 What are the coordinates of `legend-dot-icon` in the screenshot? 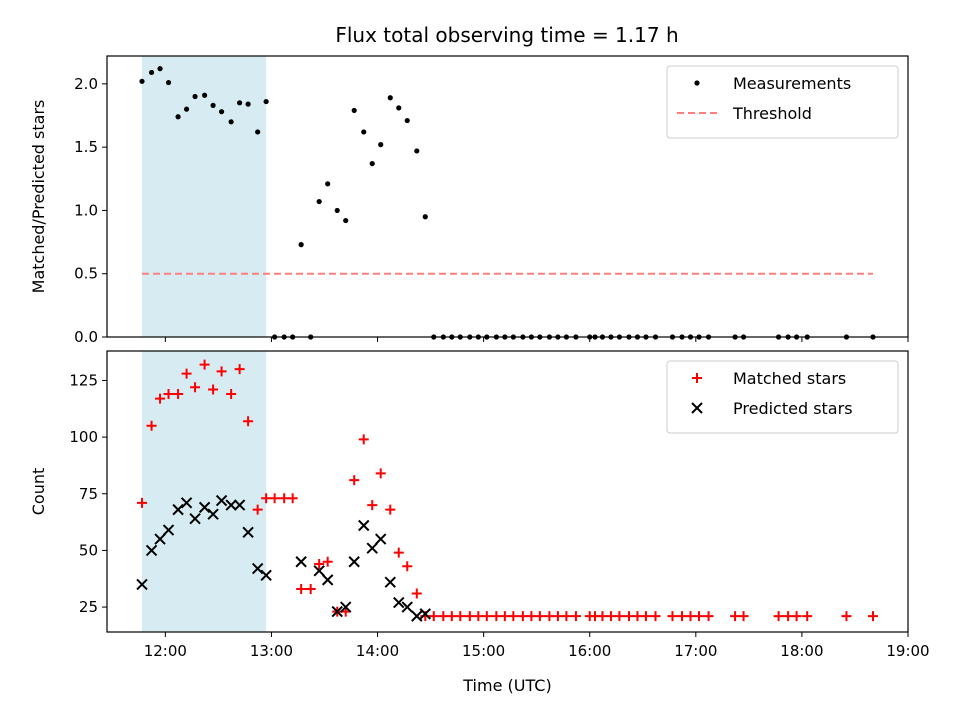 It's located at (697, 83).